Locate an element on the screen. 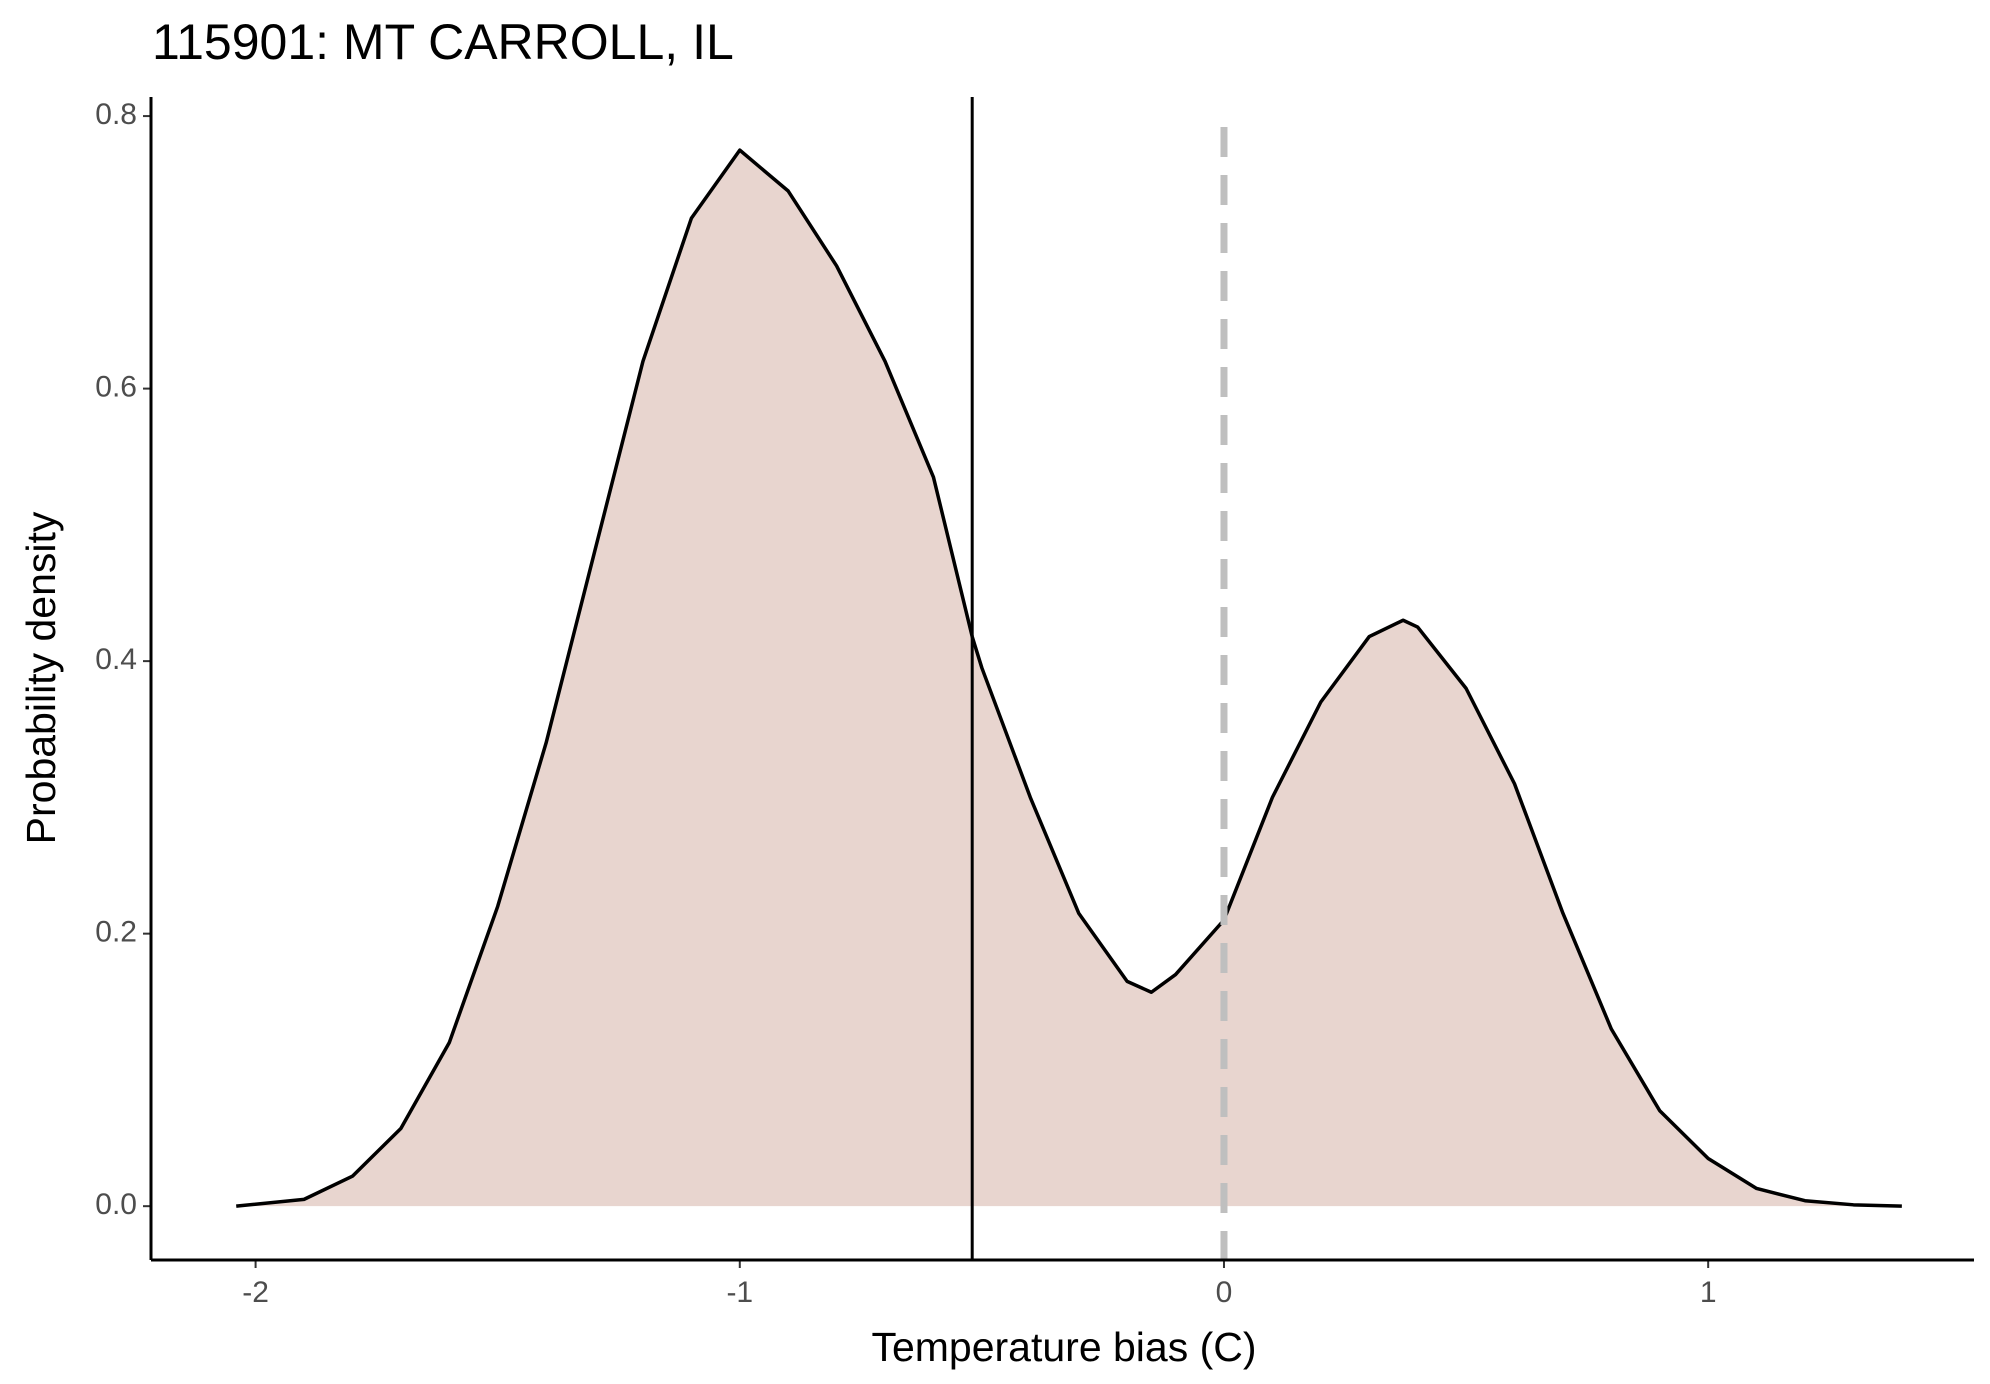 Image resolution: width=1990 pixels, height=1384 pixels. y-tick-label: 0.0 is located at coordinates (116, 1204).